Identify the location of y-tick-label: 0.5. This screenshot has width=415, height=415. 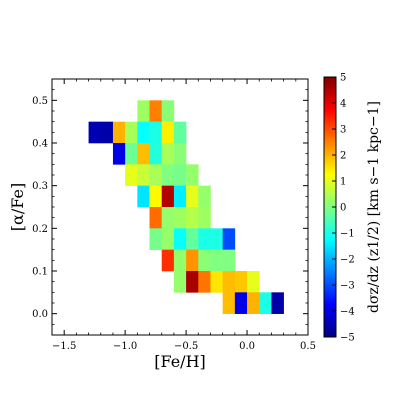
(40, 101).